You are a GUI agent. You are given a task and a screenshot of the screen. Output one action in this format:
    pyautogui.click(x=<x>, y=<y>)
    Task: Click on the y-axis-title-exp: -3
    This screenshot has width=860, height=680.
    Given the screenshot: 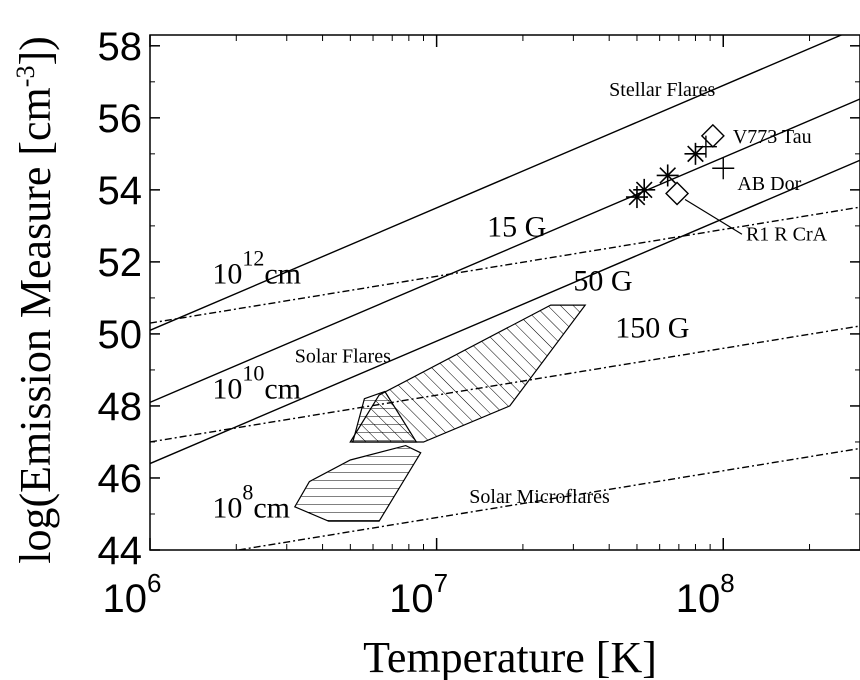 What is the action you would take?
    pyautogui.click(x=25, y=77)
    